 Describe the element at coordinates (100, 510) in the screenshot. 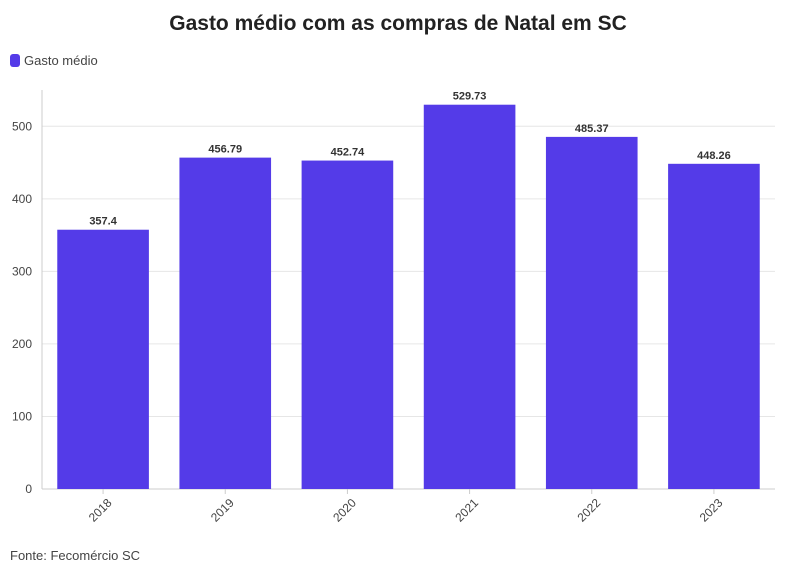

I see `x-tick-label: 2018` at that location.